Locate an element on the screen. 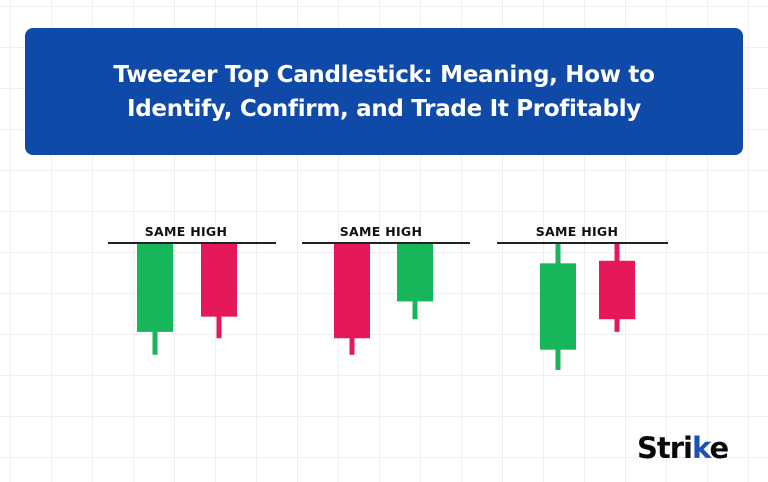  tweezer-top-pattern-3: SAME HIGH is located at coordinates (582, 297).